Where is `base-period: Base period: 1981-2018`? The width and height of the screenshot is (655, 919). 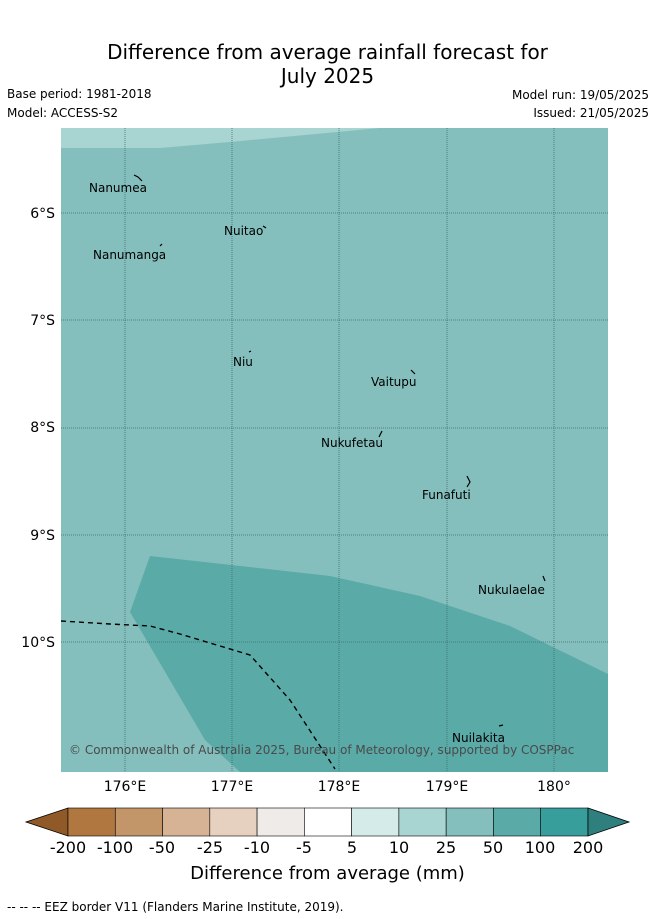
base-period: Base period: 1981-2018 is located at coordinates (79, 94).